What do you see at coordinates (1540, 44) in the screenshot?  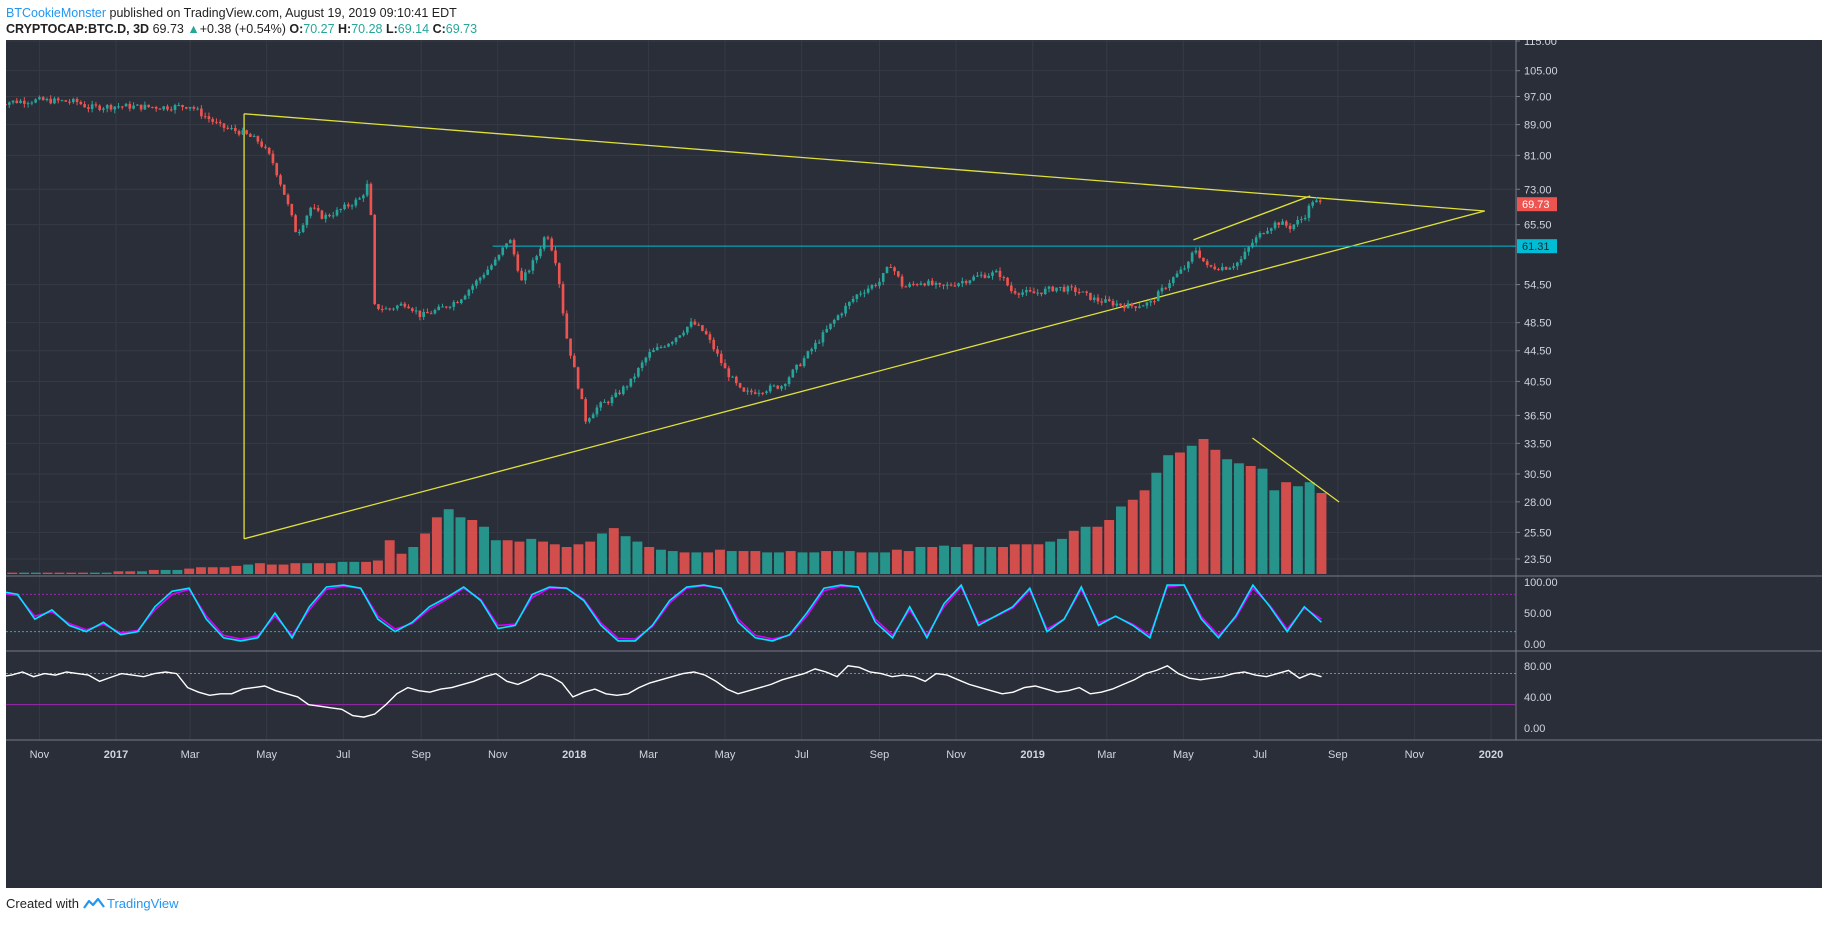 I see `price-tick-label: 115.00` at bounding box center [1540, 44].